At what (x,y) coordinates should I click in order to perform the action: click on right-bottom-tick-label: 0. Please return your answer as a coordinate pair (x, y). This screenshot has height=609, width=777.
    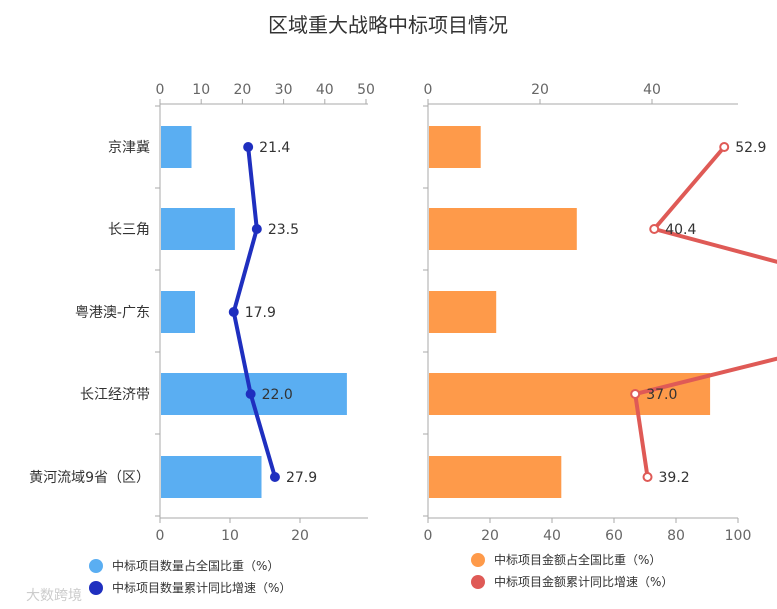
    Looking at the image, I should click on (428, 536).